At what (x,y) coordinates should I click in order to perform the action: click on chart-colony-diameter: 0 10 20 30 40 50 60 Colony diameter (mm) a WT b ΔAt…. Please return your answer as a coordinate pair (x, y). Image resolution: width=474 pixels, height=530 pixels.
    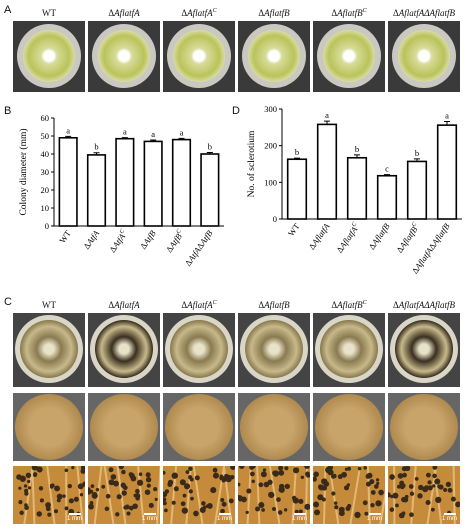
    Looking at the image, I should click on (121, 190).